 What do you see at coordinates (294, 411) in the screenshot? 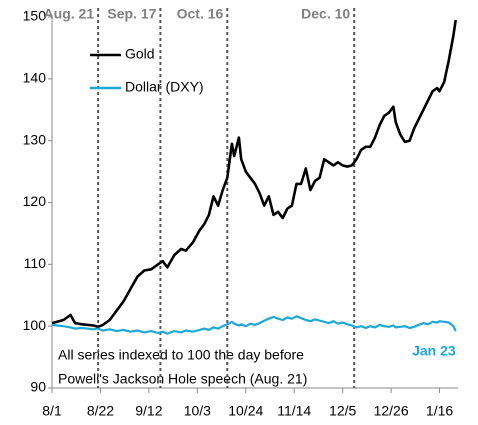
I see `x-tick-label: 11/14` at bounding box center [294, 411].